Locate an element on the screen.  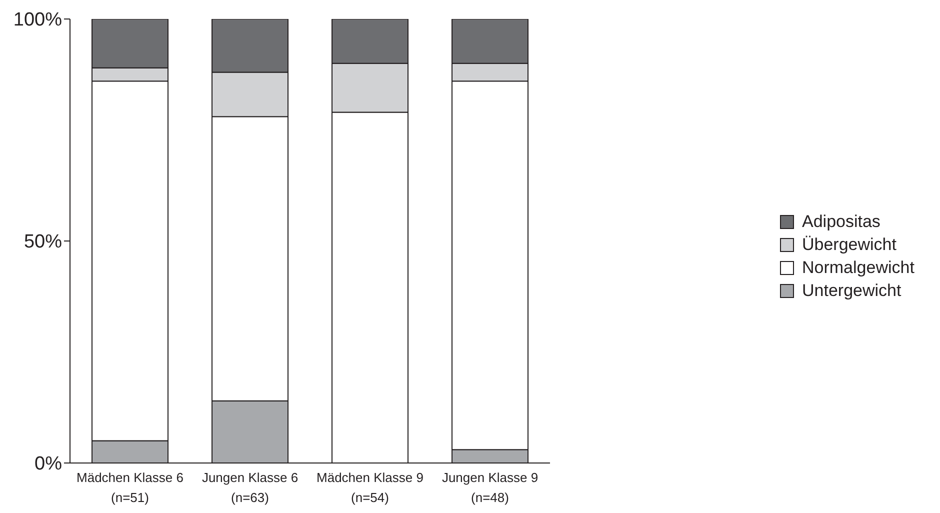
legend-label: Übergewicht is located at coordinates (849, 245).